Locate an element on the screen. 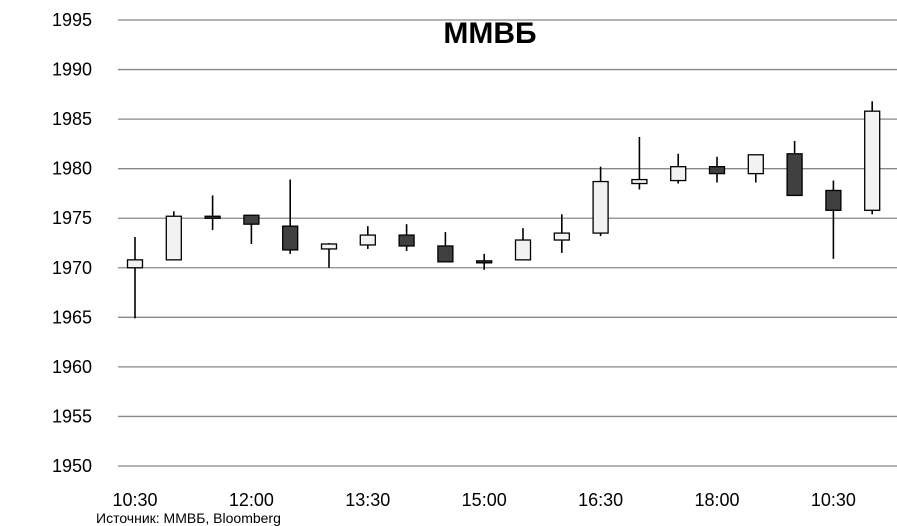 The width and height of the screenshot is (897, 526). y-tick-label: 1990 is located at coordinates (72, 70).